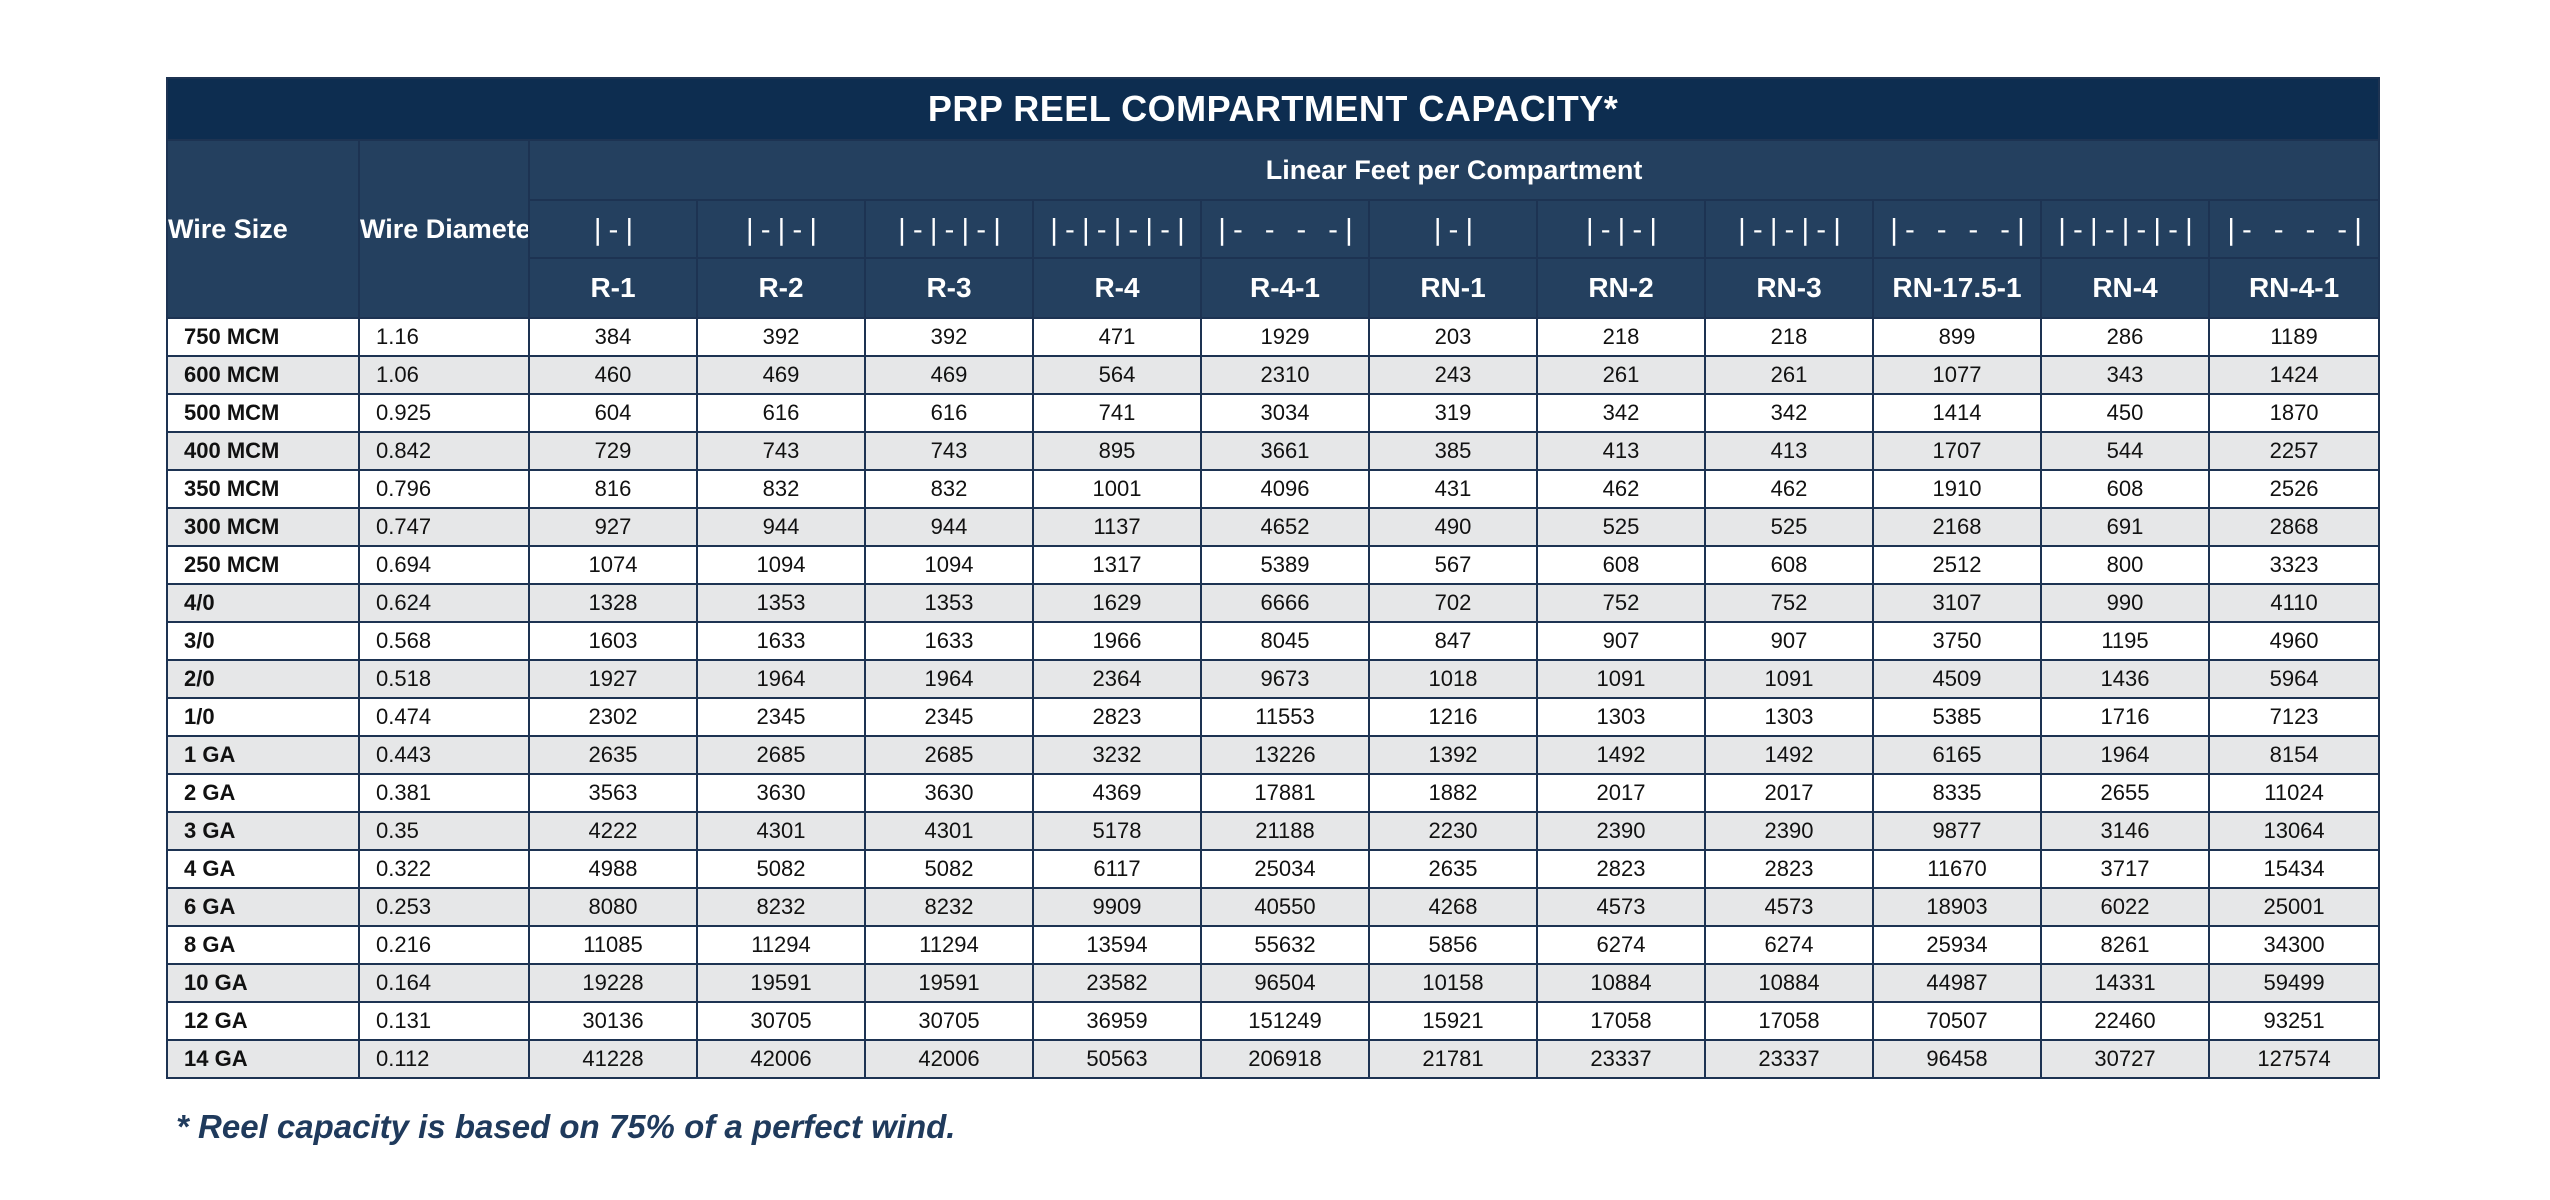 This screenshot has width=2550, height=1200. I want to click on capacity-cell: 319, so click(1453, 413).